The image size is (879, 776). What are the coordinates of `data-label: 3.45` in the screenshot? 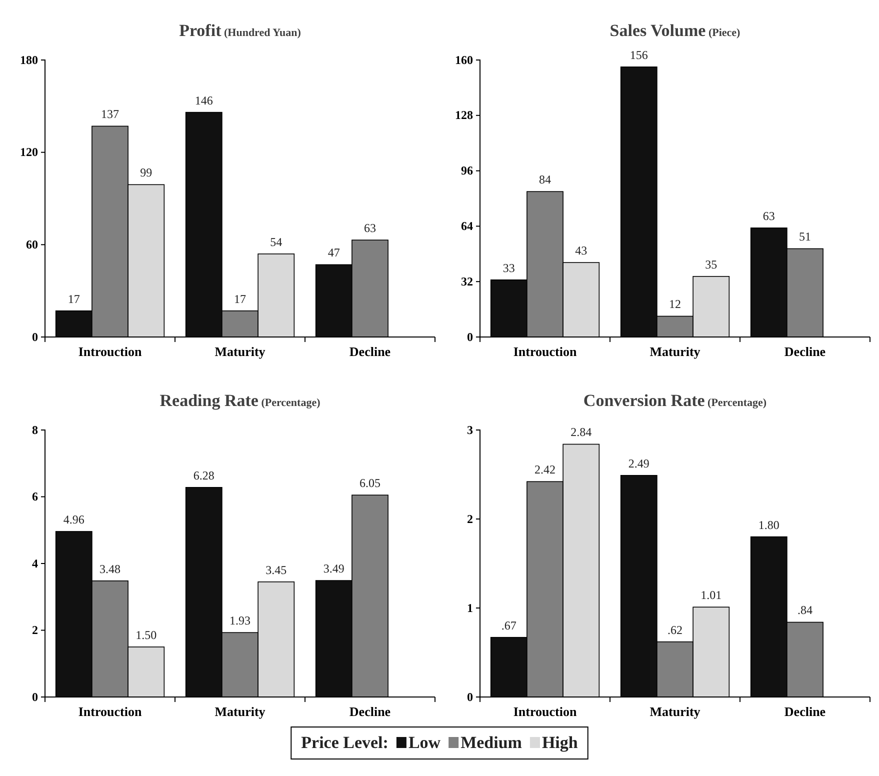 It's located at (276, 569).